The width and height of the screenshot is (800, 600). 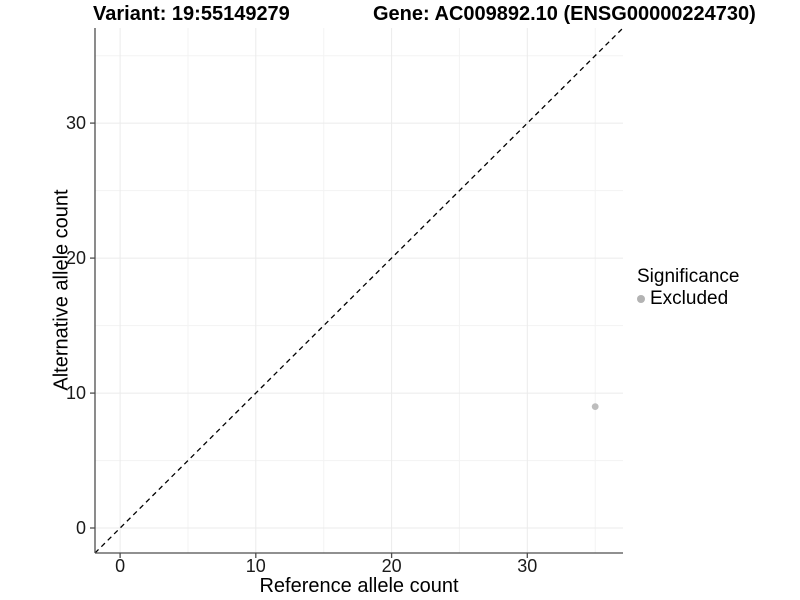 I want to click on legend-title: Significance, so click(x=688, y=276).